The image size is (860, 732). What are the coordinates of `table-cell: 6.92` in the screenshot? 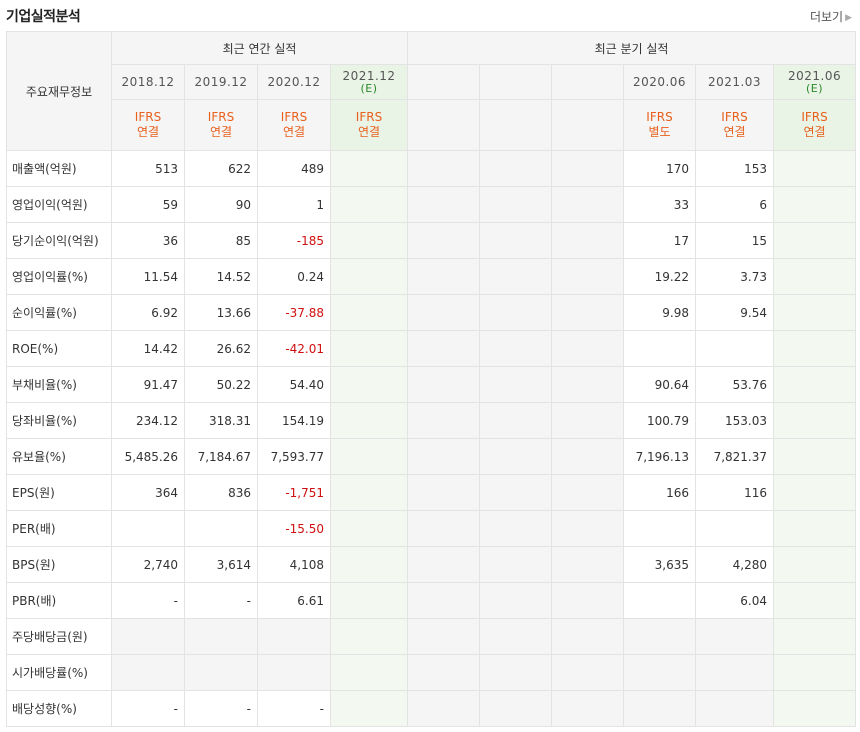 It's located at (148, 312).